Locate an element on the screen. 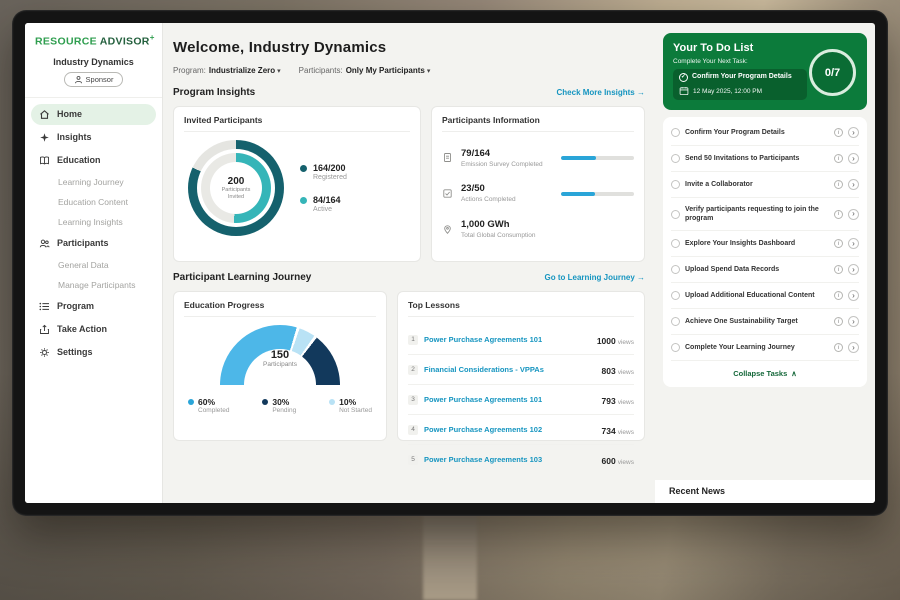 The image size is (900, 600). lesson-row: 4 Power Purchase Agreements 102 734 views is located at coordinates (521, 430).